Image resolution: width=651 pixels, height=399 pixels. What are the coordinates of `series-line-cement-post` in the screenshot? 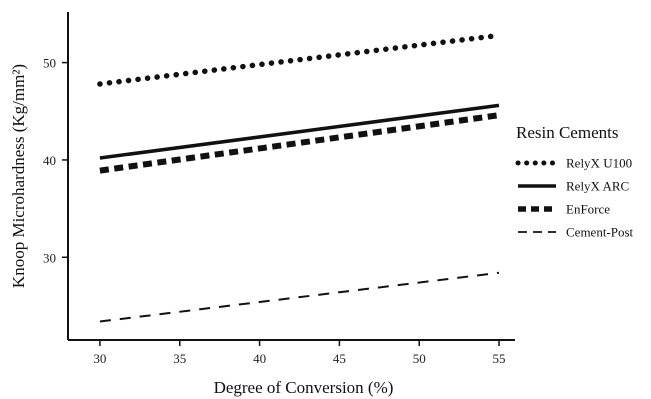 It's located at (299, 297).